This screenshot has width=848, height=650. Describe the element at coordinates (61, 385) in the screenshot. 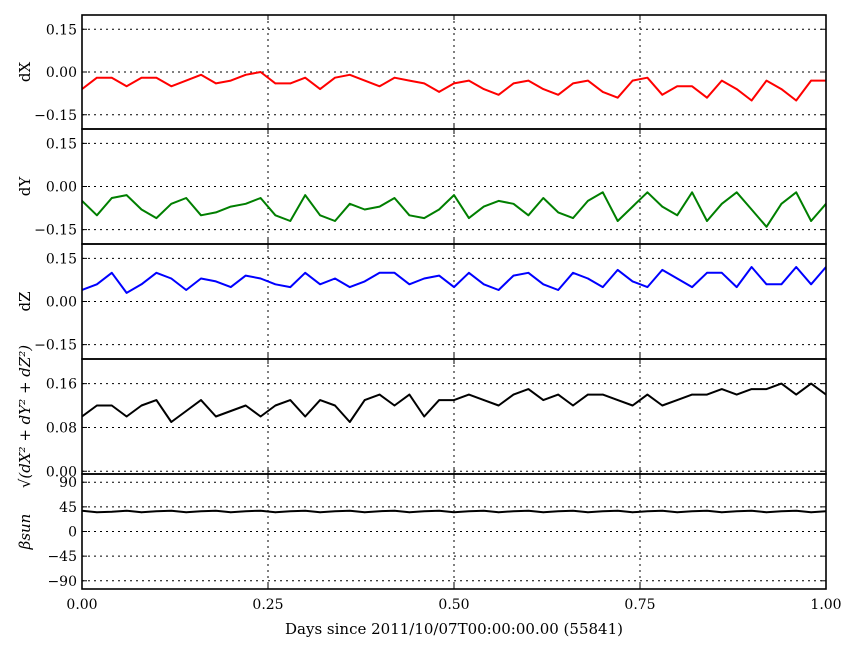

I see `y-tick-label: 0.16` at that location.